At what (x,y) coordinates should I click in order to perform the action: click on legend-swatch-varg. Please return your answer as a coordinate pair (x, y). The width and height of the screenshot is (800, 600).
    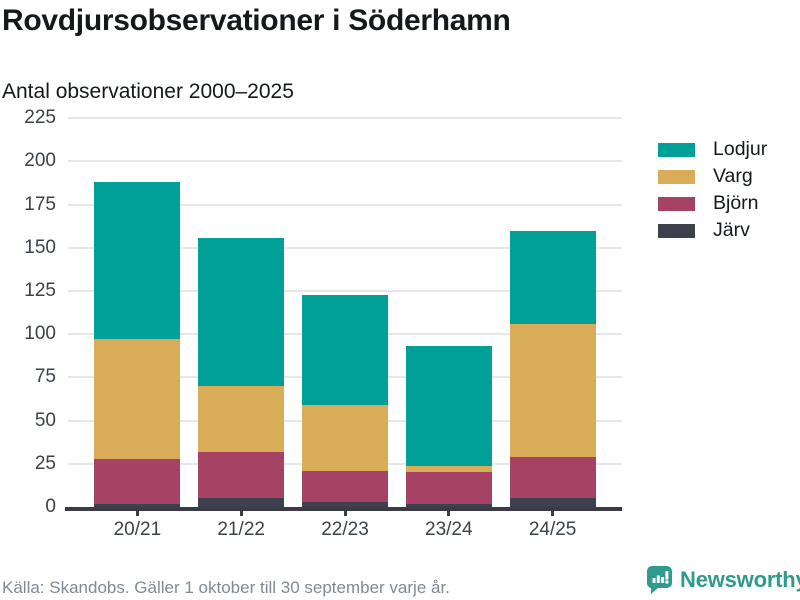
    Looking at the image, I should click on (676, 176).